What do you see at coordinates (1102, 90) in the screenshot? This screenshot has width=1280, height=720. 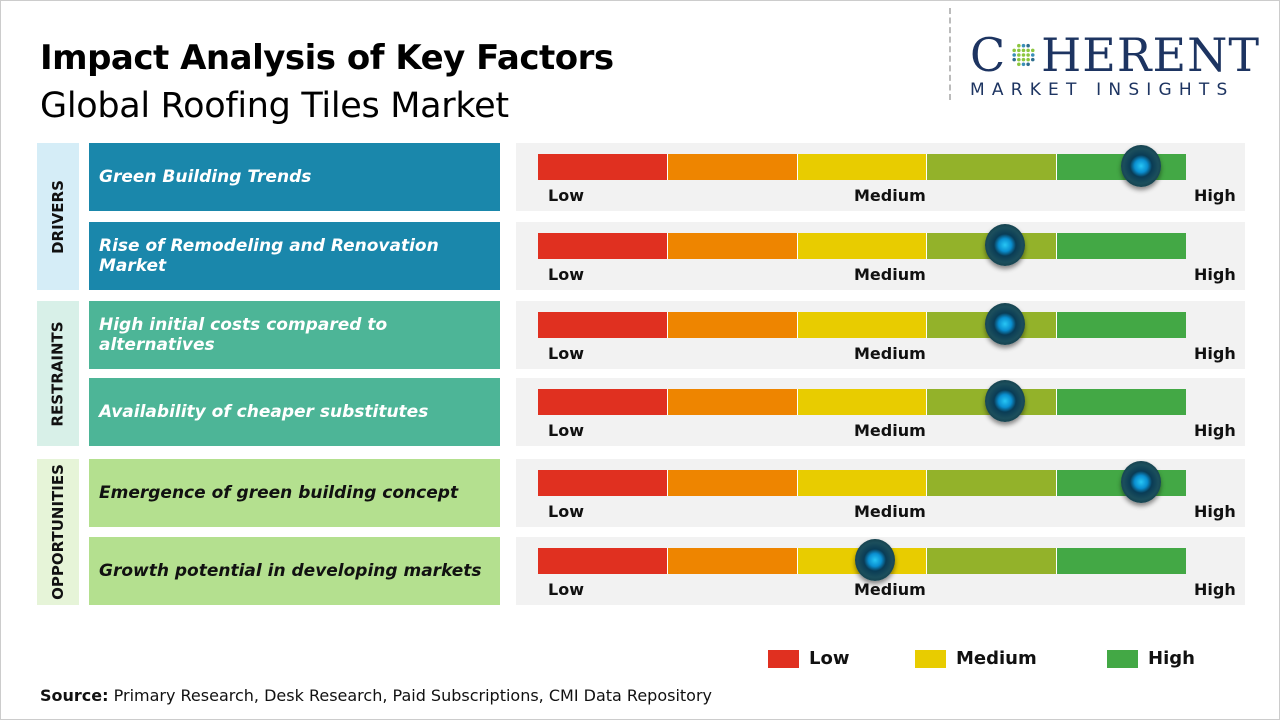 I see `logo-subtext: MARKET INSIGHTS` at bounding box center [1102, 90].